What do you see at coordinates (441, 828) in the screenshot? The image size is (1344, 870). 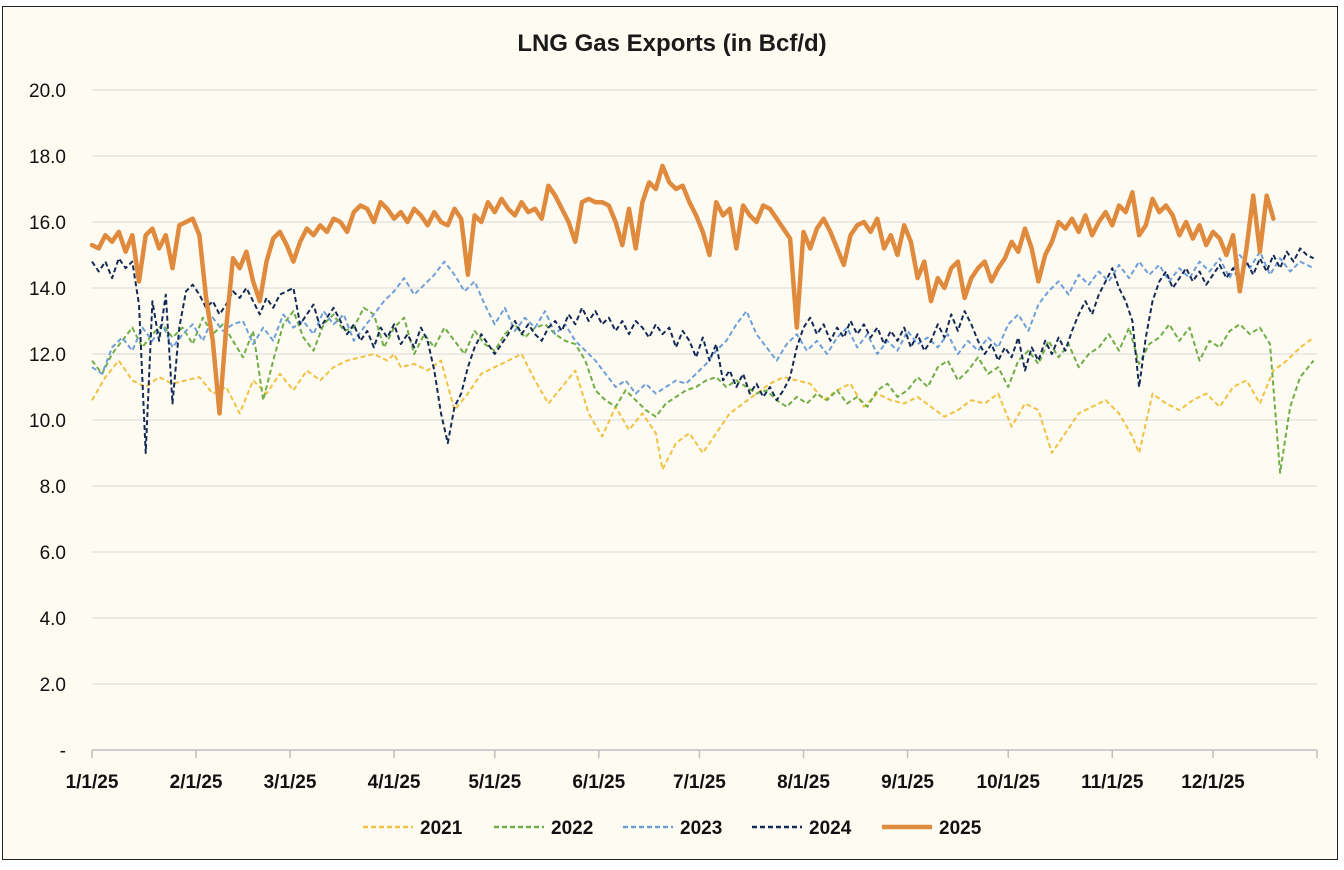 I see `legend-label-2021: 2021` at bounding box center [441, 828].